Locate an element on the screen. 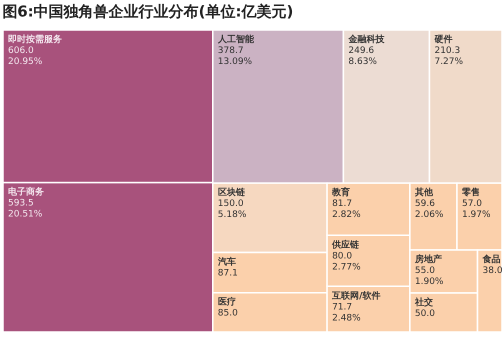 This screenshot has height=337, width=502. category-label: 房地产 is located at coordinates (428, 260).